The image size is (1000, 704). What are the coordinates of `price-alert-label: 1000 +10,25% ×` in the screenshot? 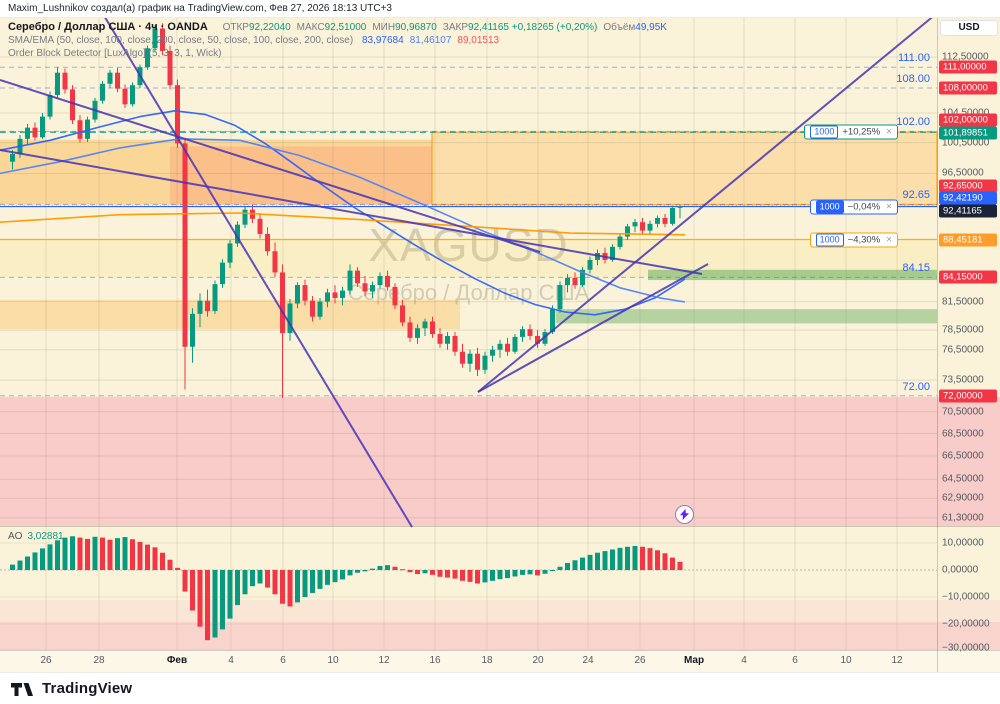 It's located at (851, 132).